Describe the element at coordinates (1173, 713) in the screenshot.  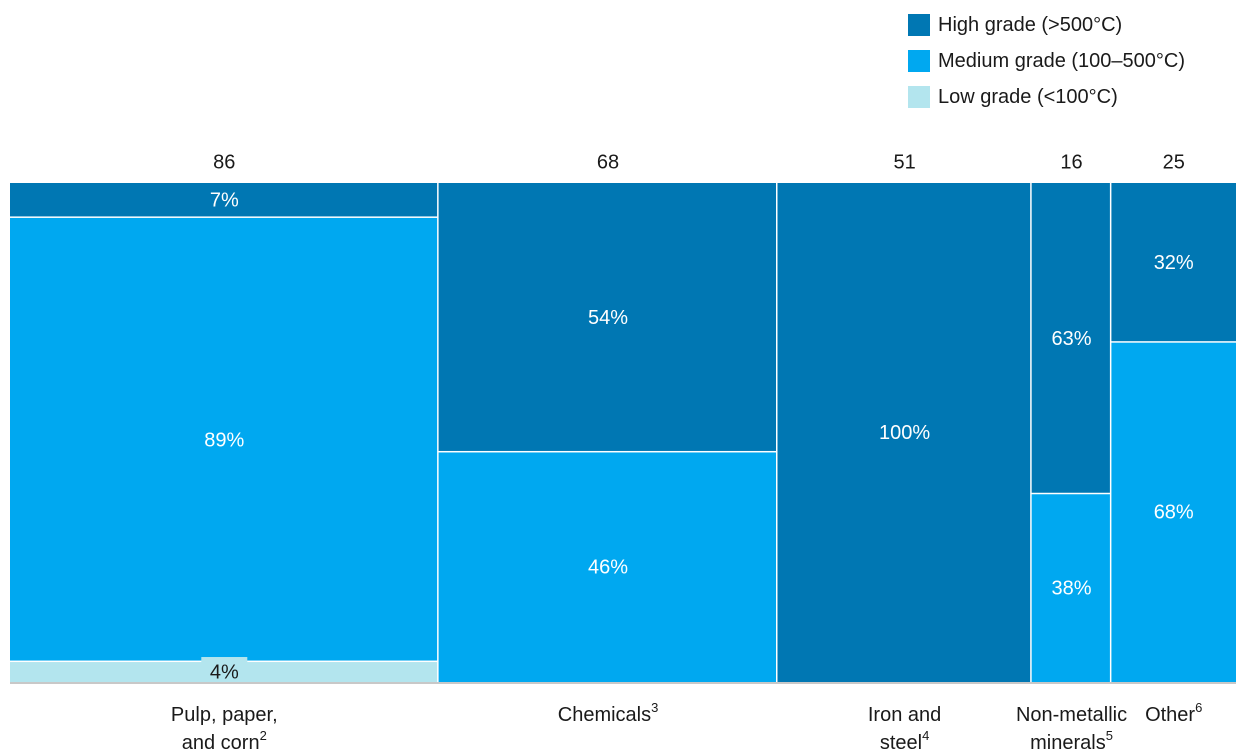
I see `category-label: Other6` at that location.